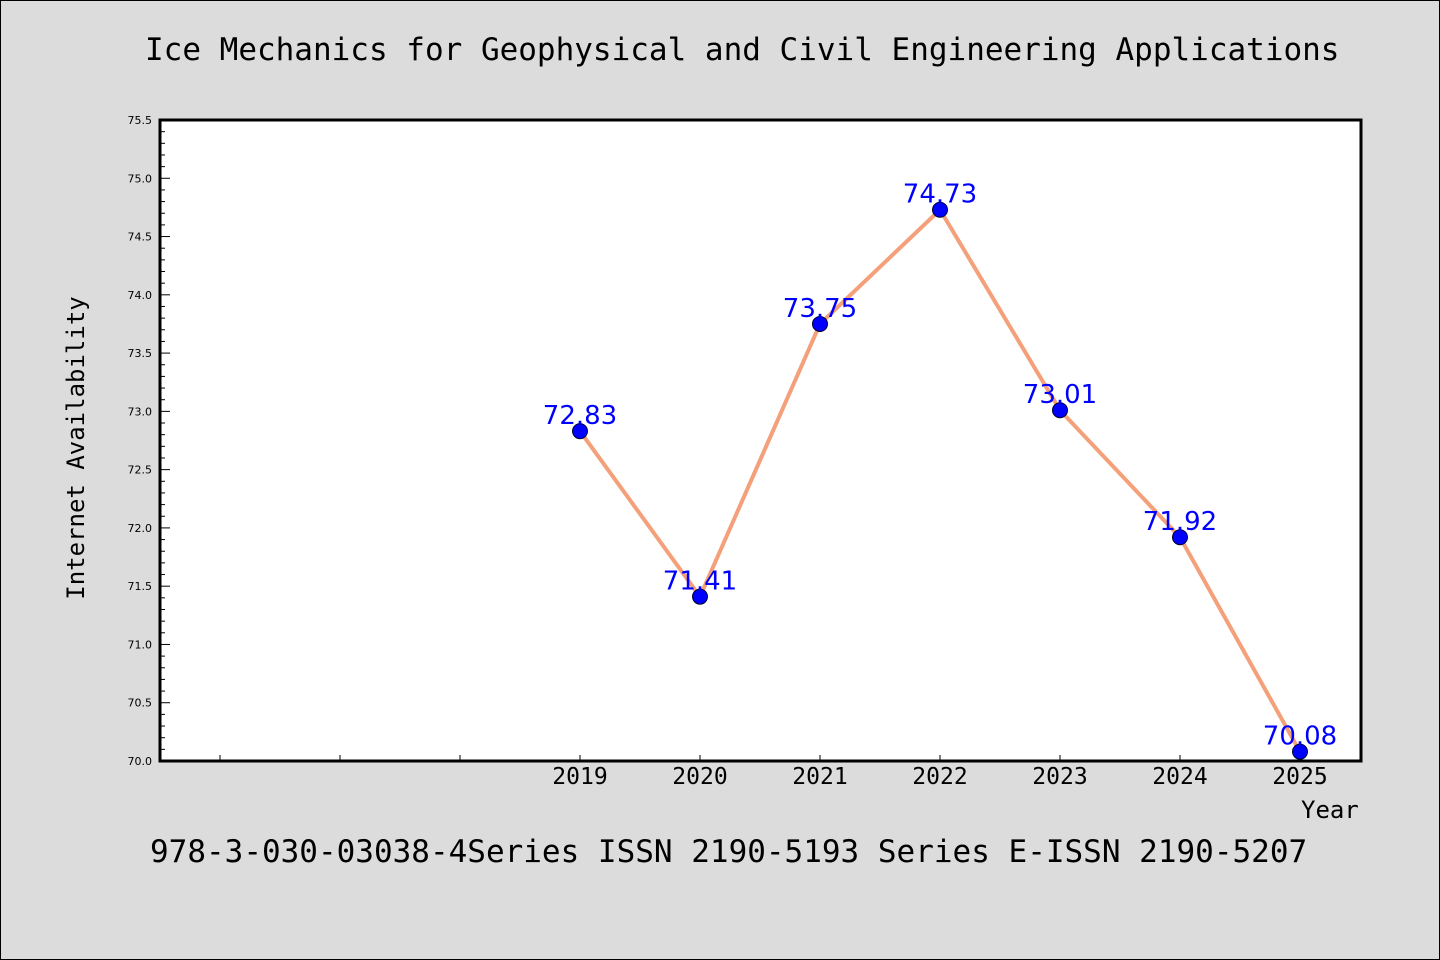 The width and height of the screenshot is (1440, 960). What do you see at coordinates (579, 777) in the screenshot?
I see `x-tick-label: 2019` at bounding box center [579, 777].